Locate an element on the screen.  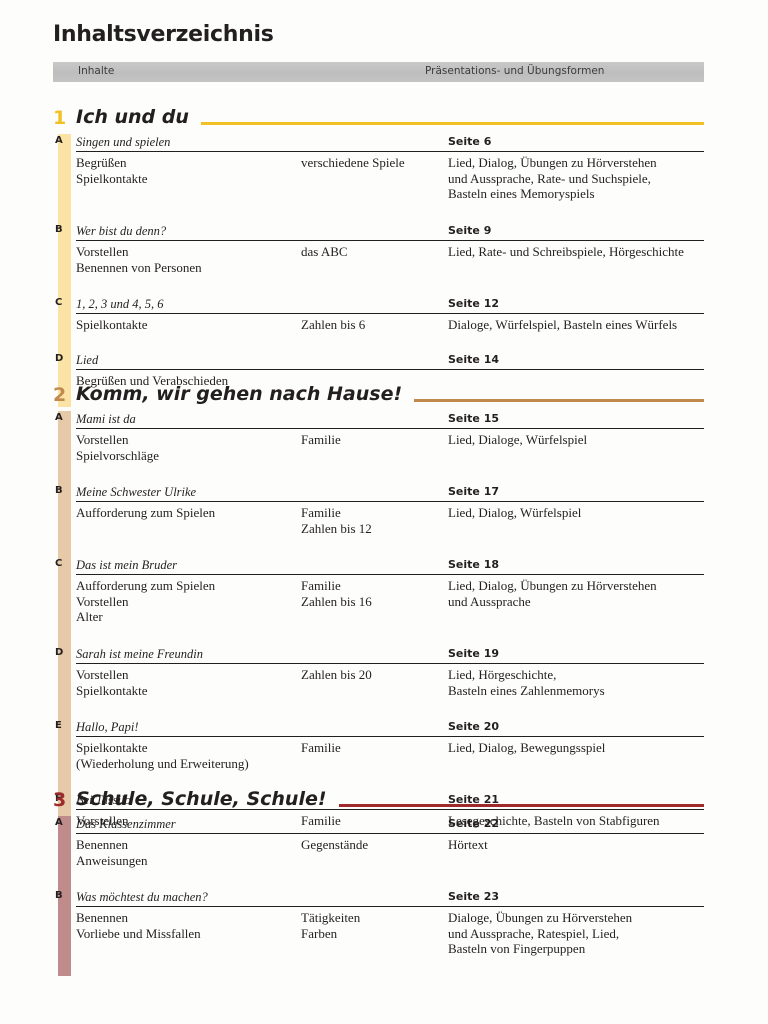
unit-page-reference: Seite 18 is located at coordinates (474, 564).